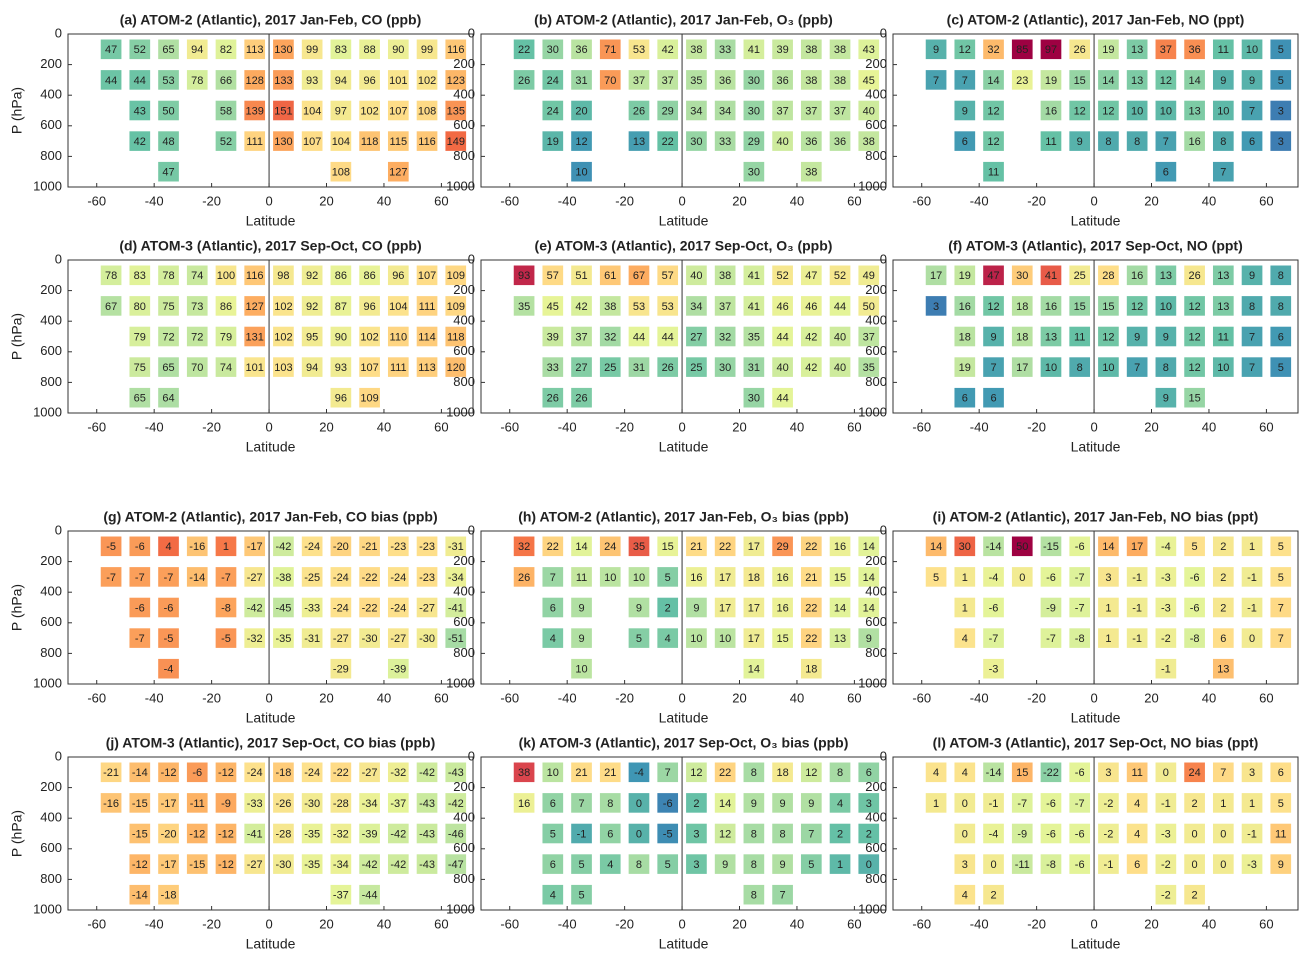 The height and width of the screenshot is (953, 1299). Describe the element at coordinates (840, 337) in the screenshot. I see `cell-label: 40` at that location.